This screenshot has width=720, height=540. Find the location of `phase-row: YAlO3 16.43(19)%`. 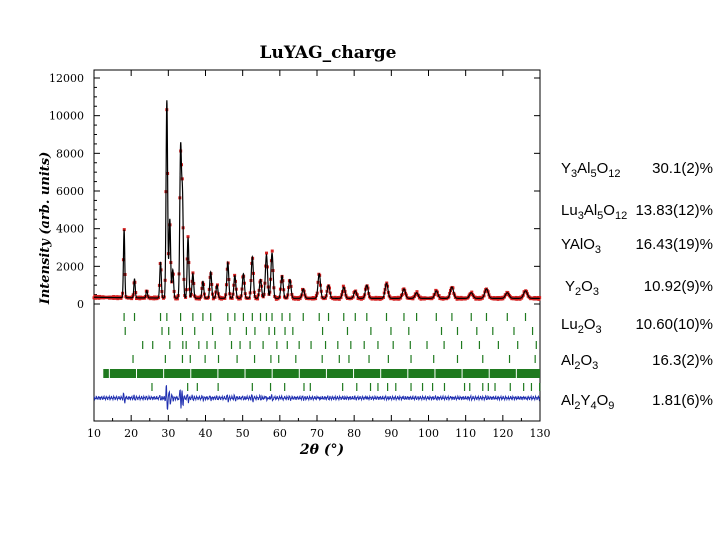

phase-row: YAlO3 16.43(19)% is located at coordinates (640, 247).